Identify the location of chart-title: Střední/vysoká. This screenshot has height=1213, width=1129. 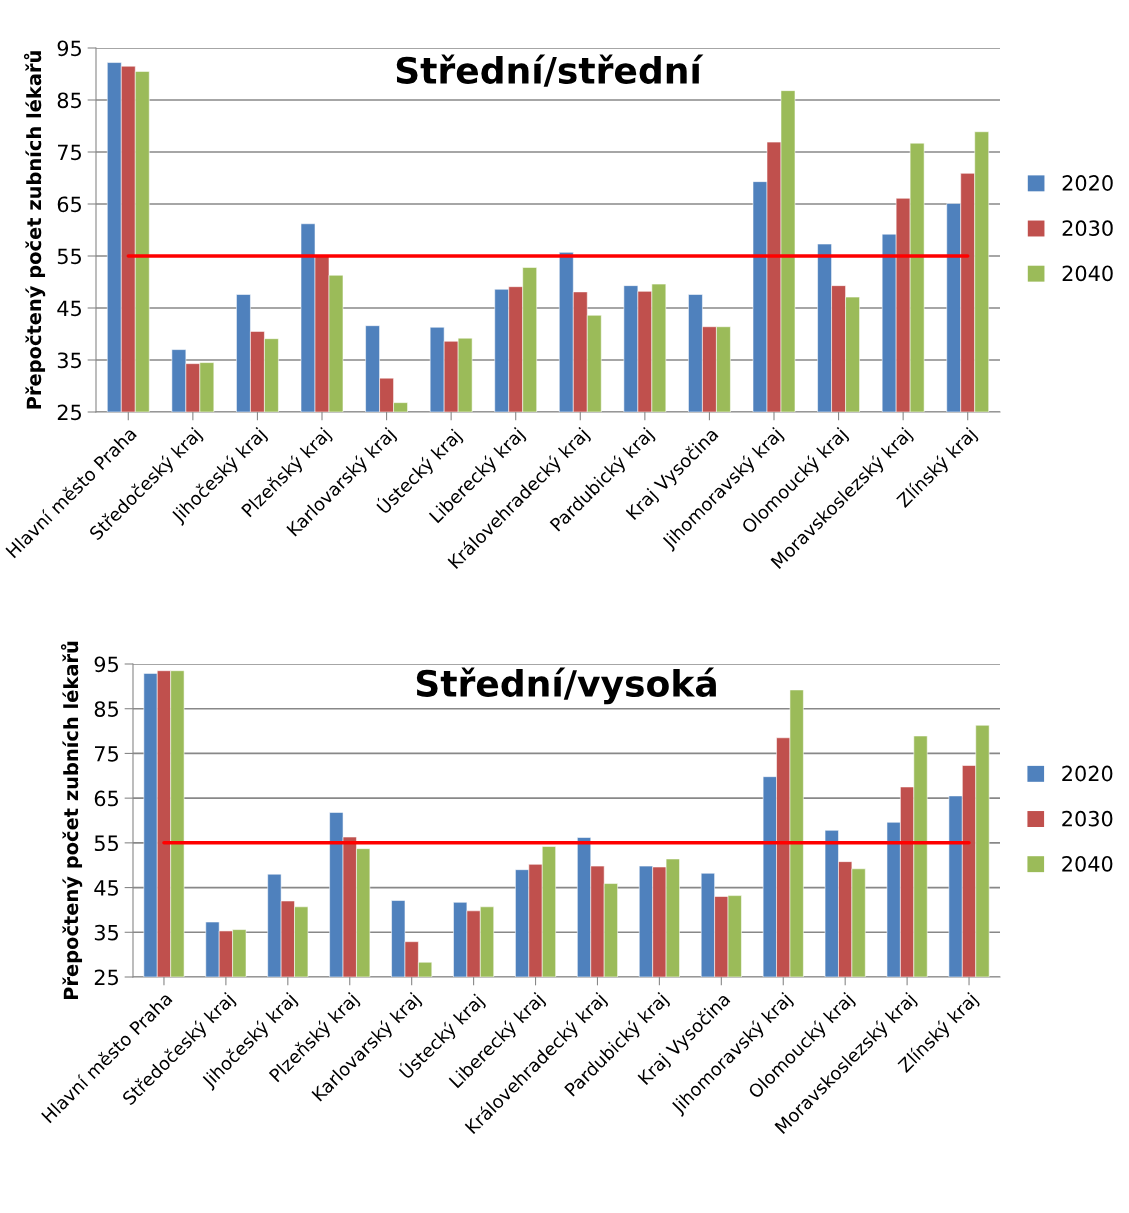
(566, 686).